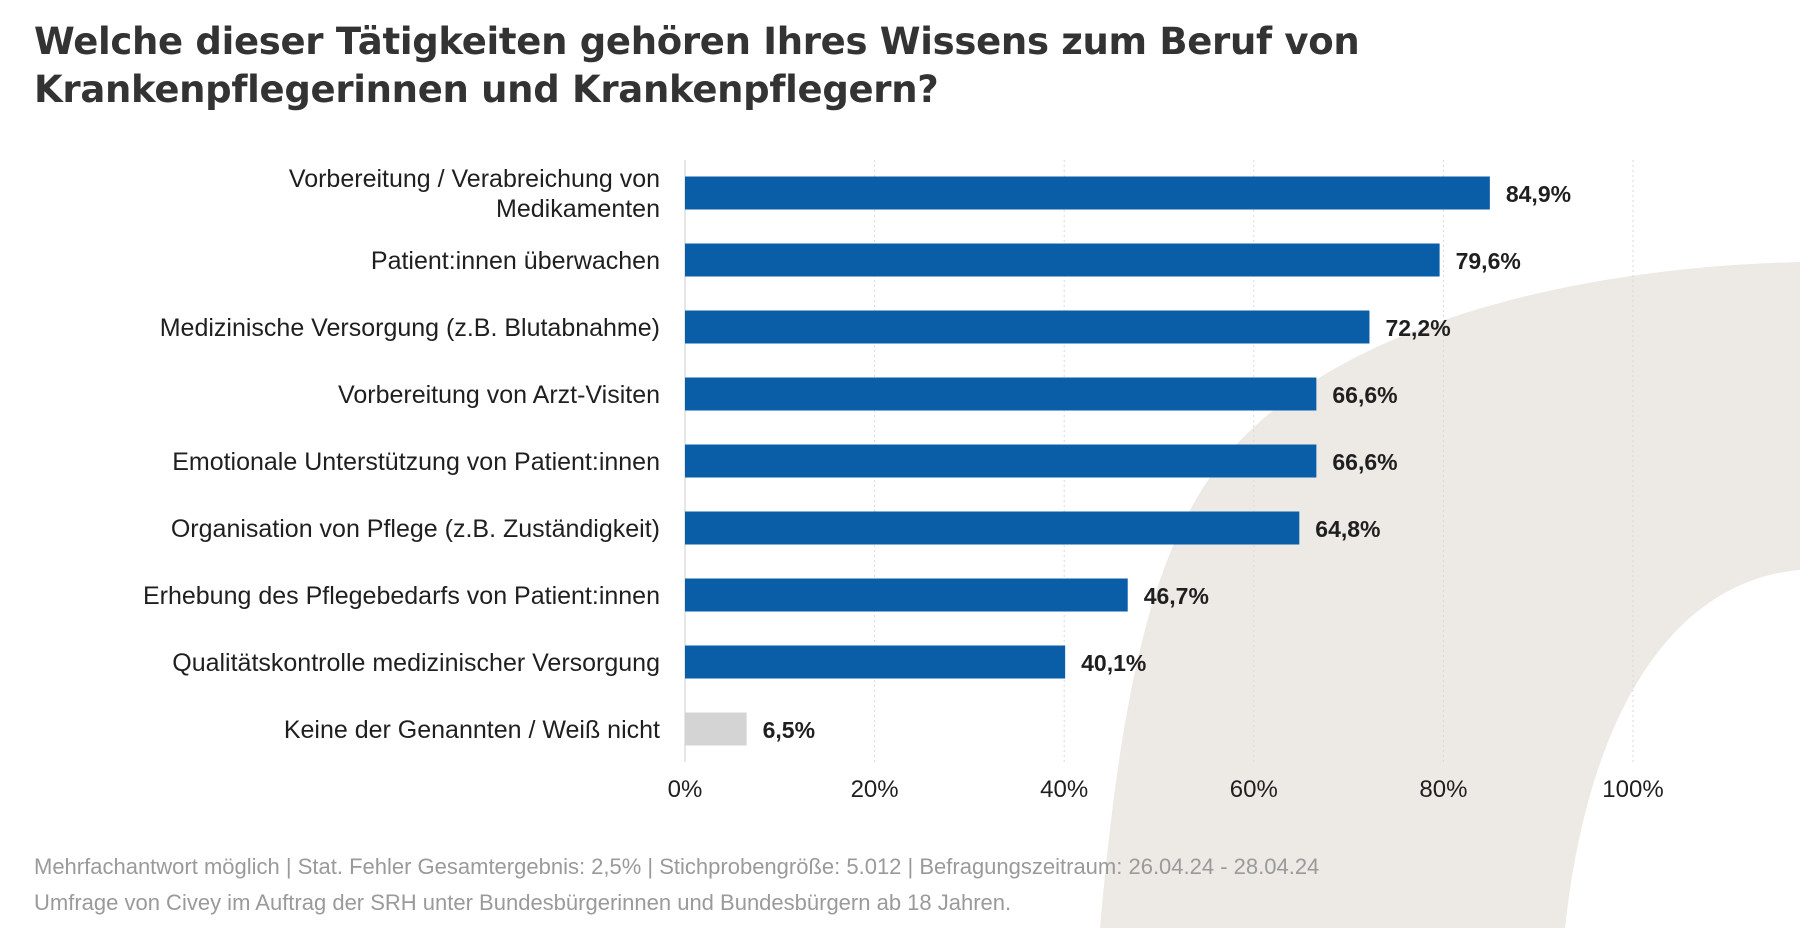 This screenshot has width=1800, height=928. Describe the element at coordinates (1064, 789) in the screenshot. I see `x-tick-label-40: 40%` at that location.